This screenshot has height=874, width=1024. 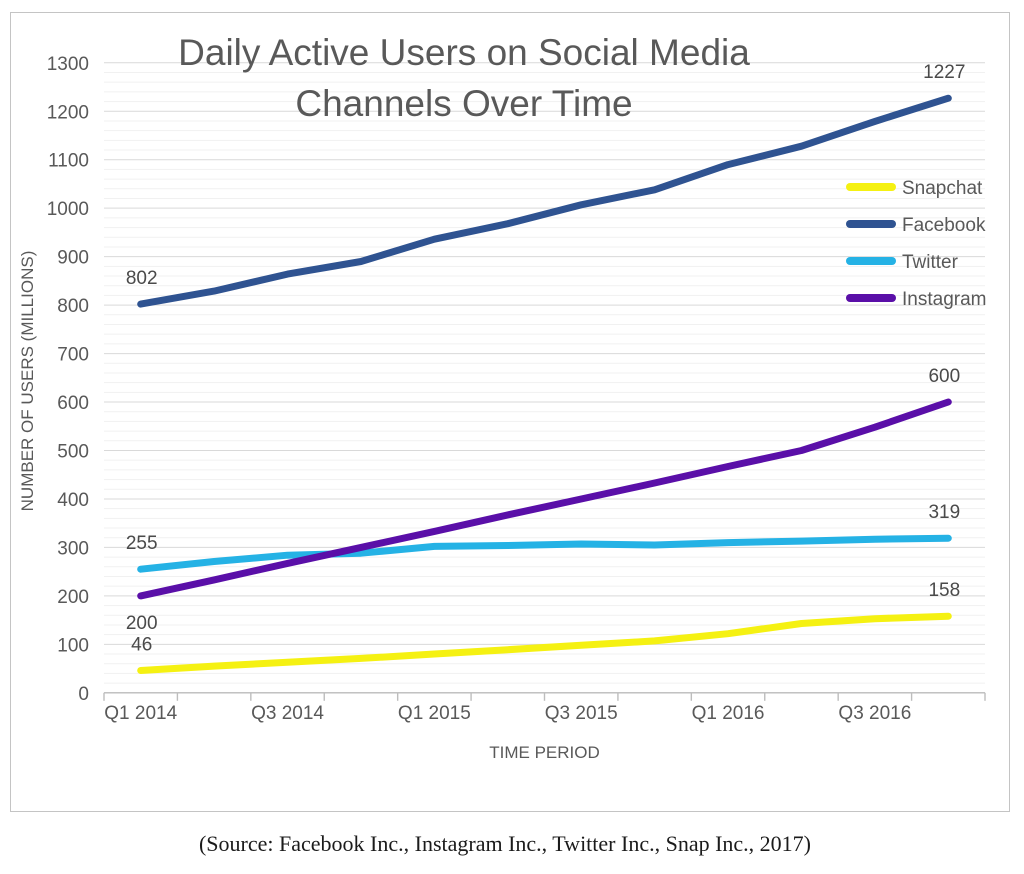 What do you see at coordinates (73, 258) in the screenshot?
I see `y-tick-label: 900` at bounding box center [73, 258].